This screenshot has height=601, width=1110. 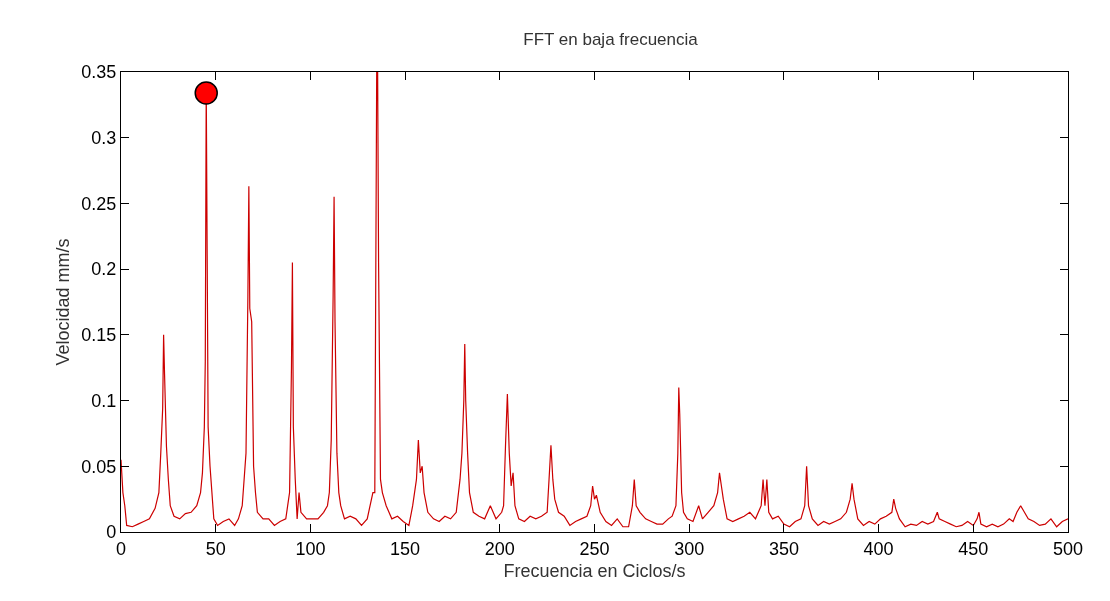 What do you see at coordinates (99, 203) in the screenshot?
I see `y-tick-label: 0.25` at bounding box center [99, 203].